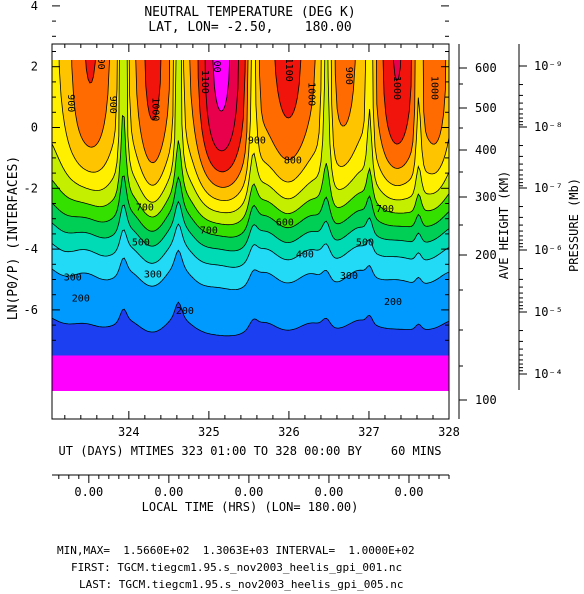 The width and height of the screenshot is (584, 594). Describe the element at coordinates (548, 312) in the screenshot. I see `pressure-tick-label: 10⁻⁵` at that location.